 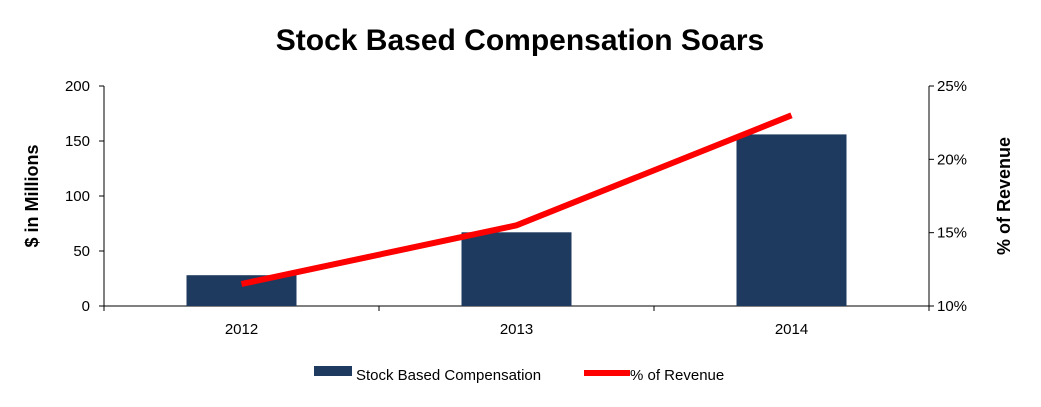 What do you see at coordinates (952, 159) in the screenshot?
I see `y2-tick-label: 20%` at bounding box center [952, 159].